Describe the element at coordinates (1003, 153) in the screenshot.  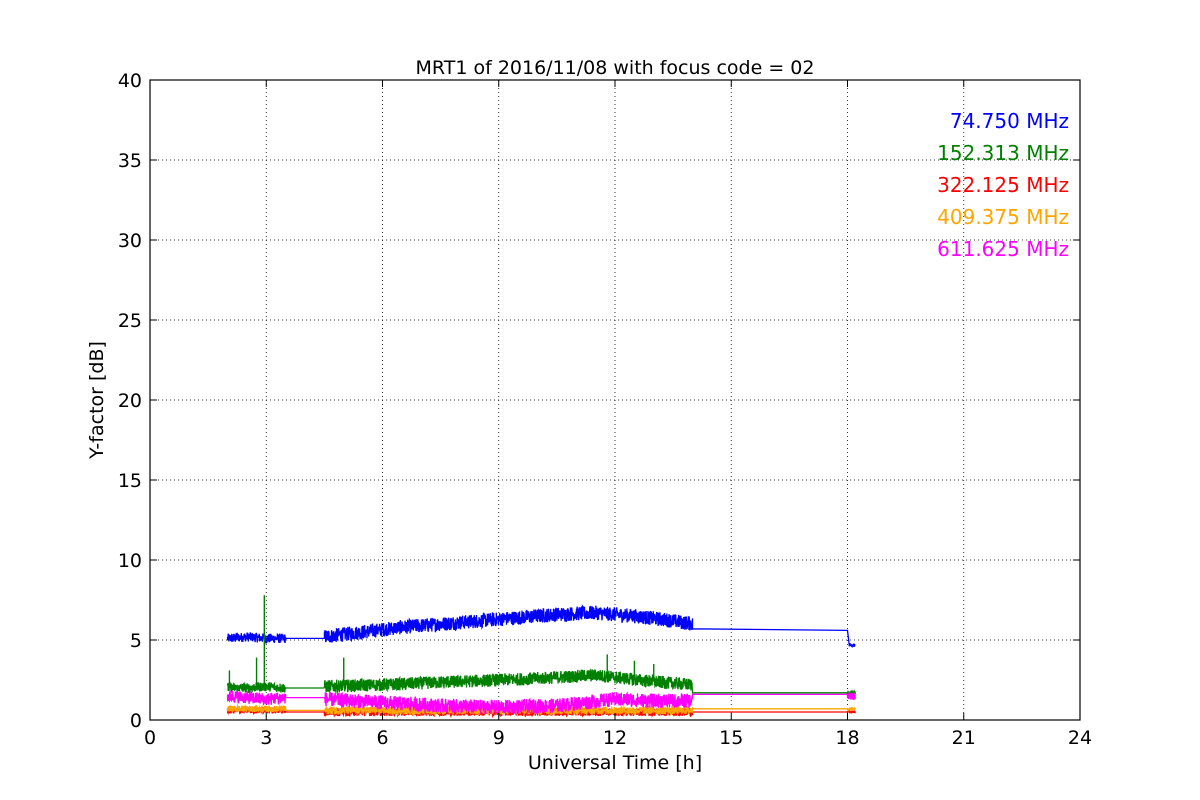
I see `legend-entry: 152.313 MHz` at that location.